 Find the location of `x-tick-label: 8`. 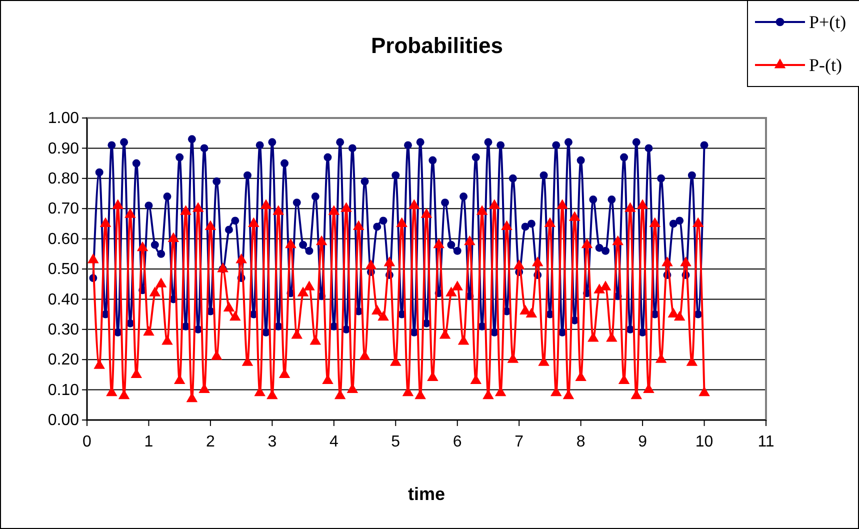

x-tick-label: 8 is located at coordinates (581, 442).